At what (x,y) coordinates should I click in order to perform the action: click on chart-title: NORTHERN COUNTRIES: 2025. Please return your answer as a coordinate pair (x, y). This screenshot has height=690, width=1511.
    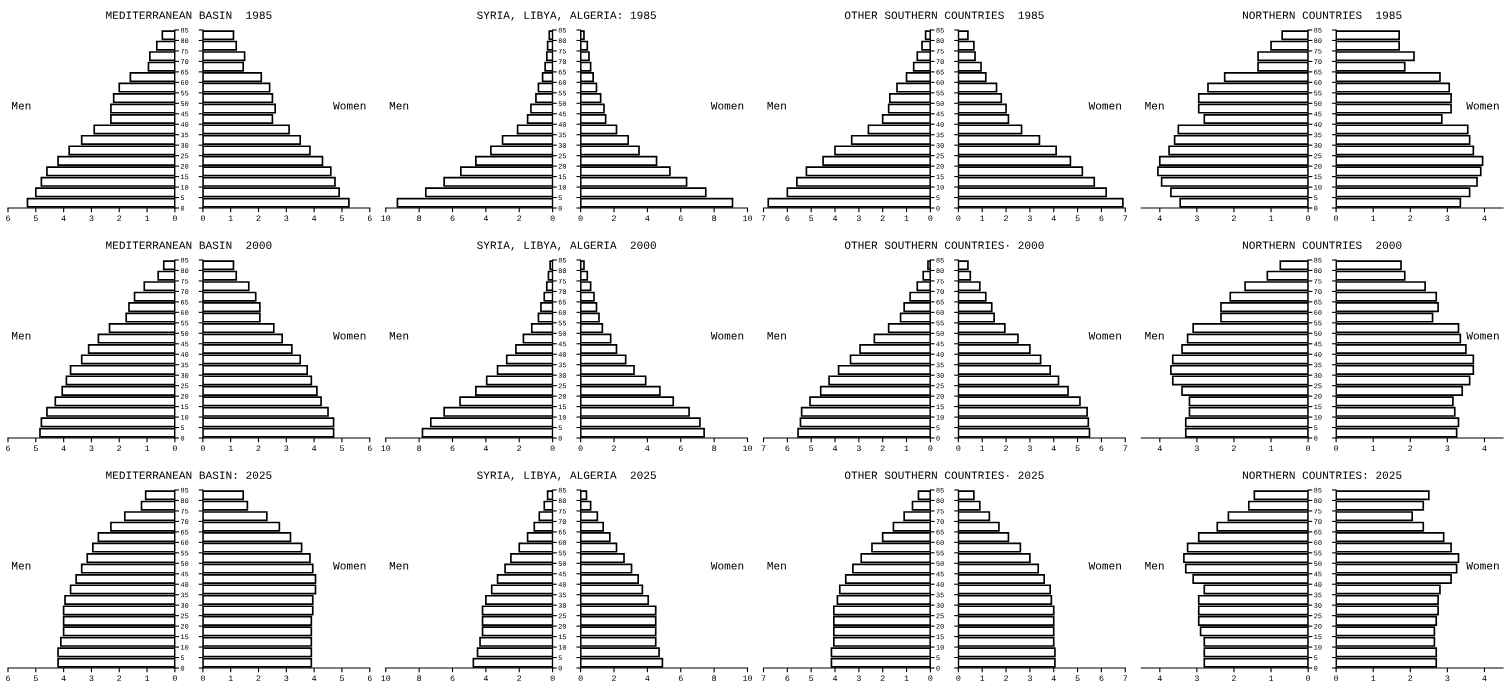
    Looking at the image, I should click on (1322, 475).